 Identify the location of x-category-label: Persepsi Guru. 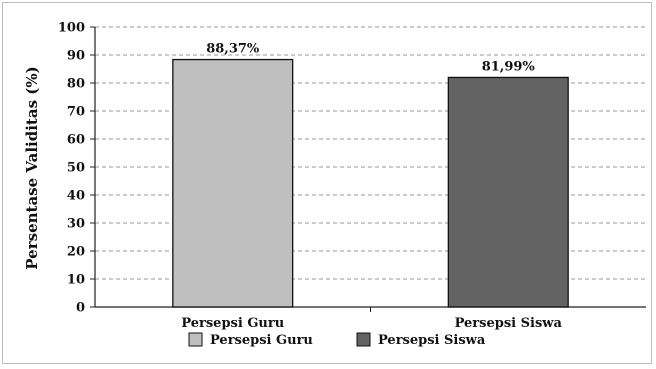
(232, 323).